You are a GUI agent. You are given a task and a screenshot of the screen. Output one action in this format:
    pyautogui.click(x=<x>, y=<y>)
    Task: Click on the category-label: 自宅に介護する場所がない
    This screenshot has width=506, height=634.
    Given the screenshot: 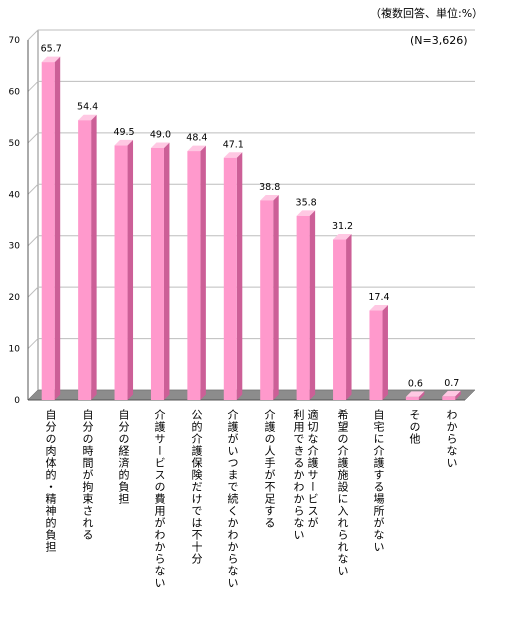 What is the action you would take?
    pyautogui.click(x=378, y=481)
    